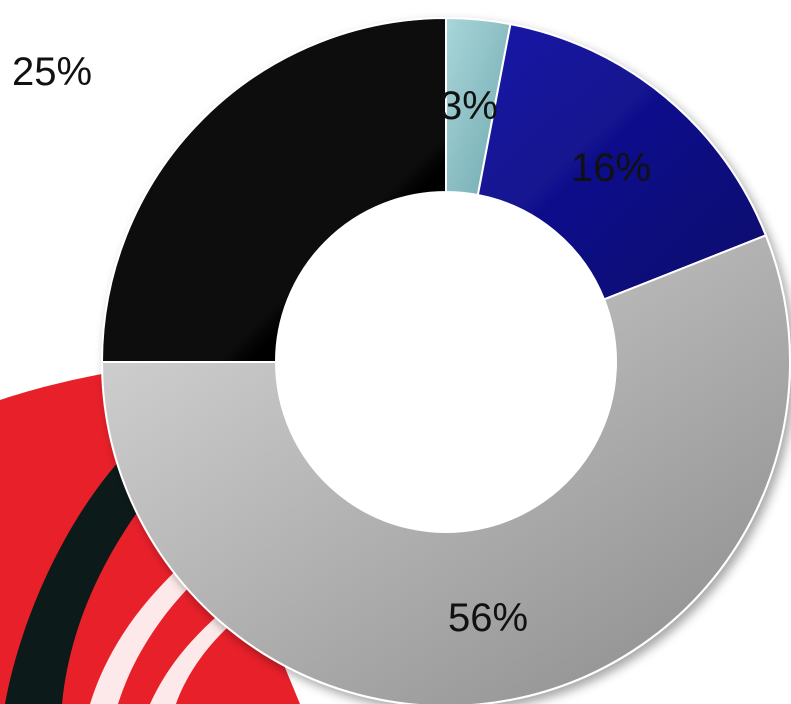 The width and height of the screenshot is (791, 704). Describe the element at coordinates (488, 618) in the screenshot. I see `slice-label-56: 56%` at that location.